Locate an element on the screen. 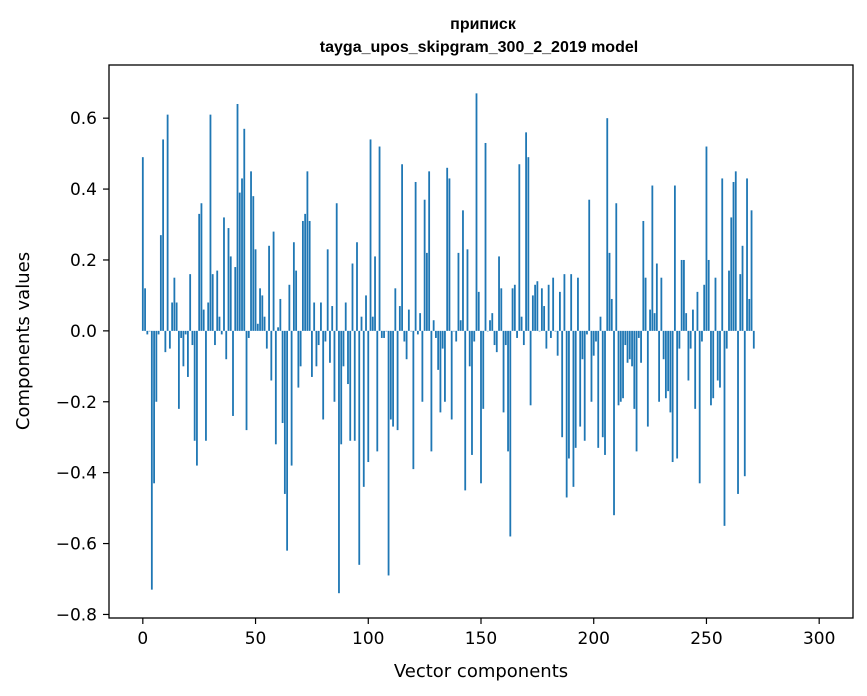 This screenshot has height=696, width=867. y-tick-label: −0.2 is located at coordinates (76, 403).